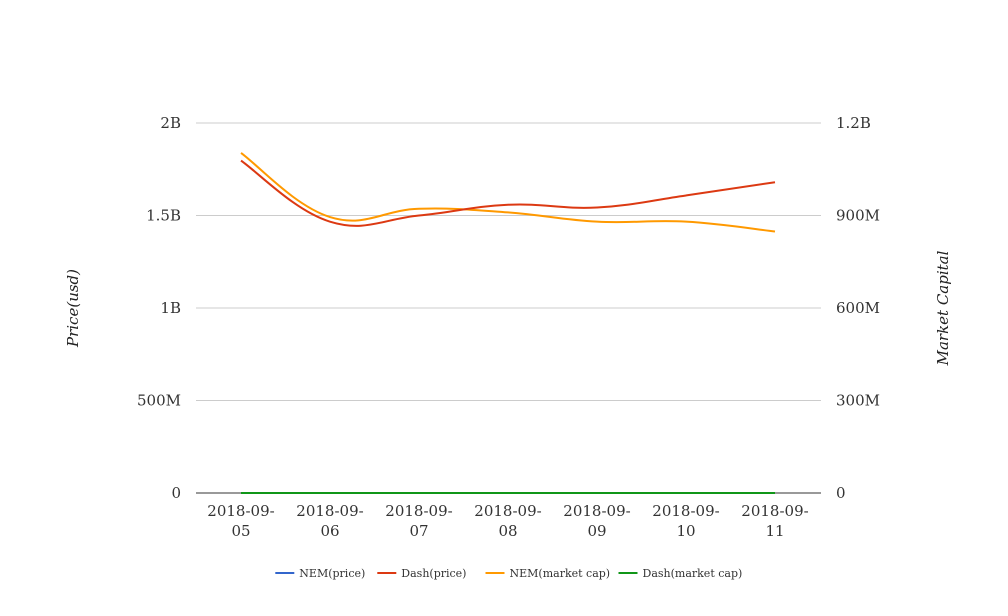 The height and width of the screenshot is (616, 1008). Describe the element at coordinates (433, 573) in the screenshot. I see `legend-label: Dash(price)` at that location.